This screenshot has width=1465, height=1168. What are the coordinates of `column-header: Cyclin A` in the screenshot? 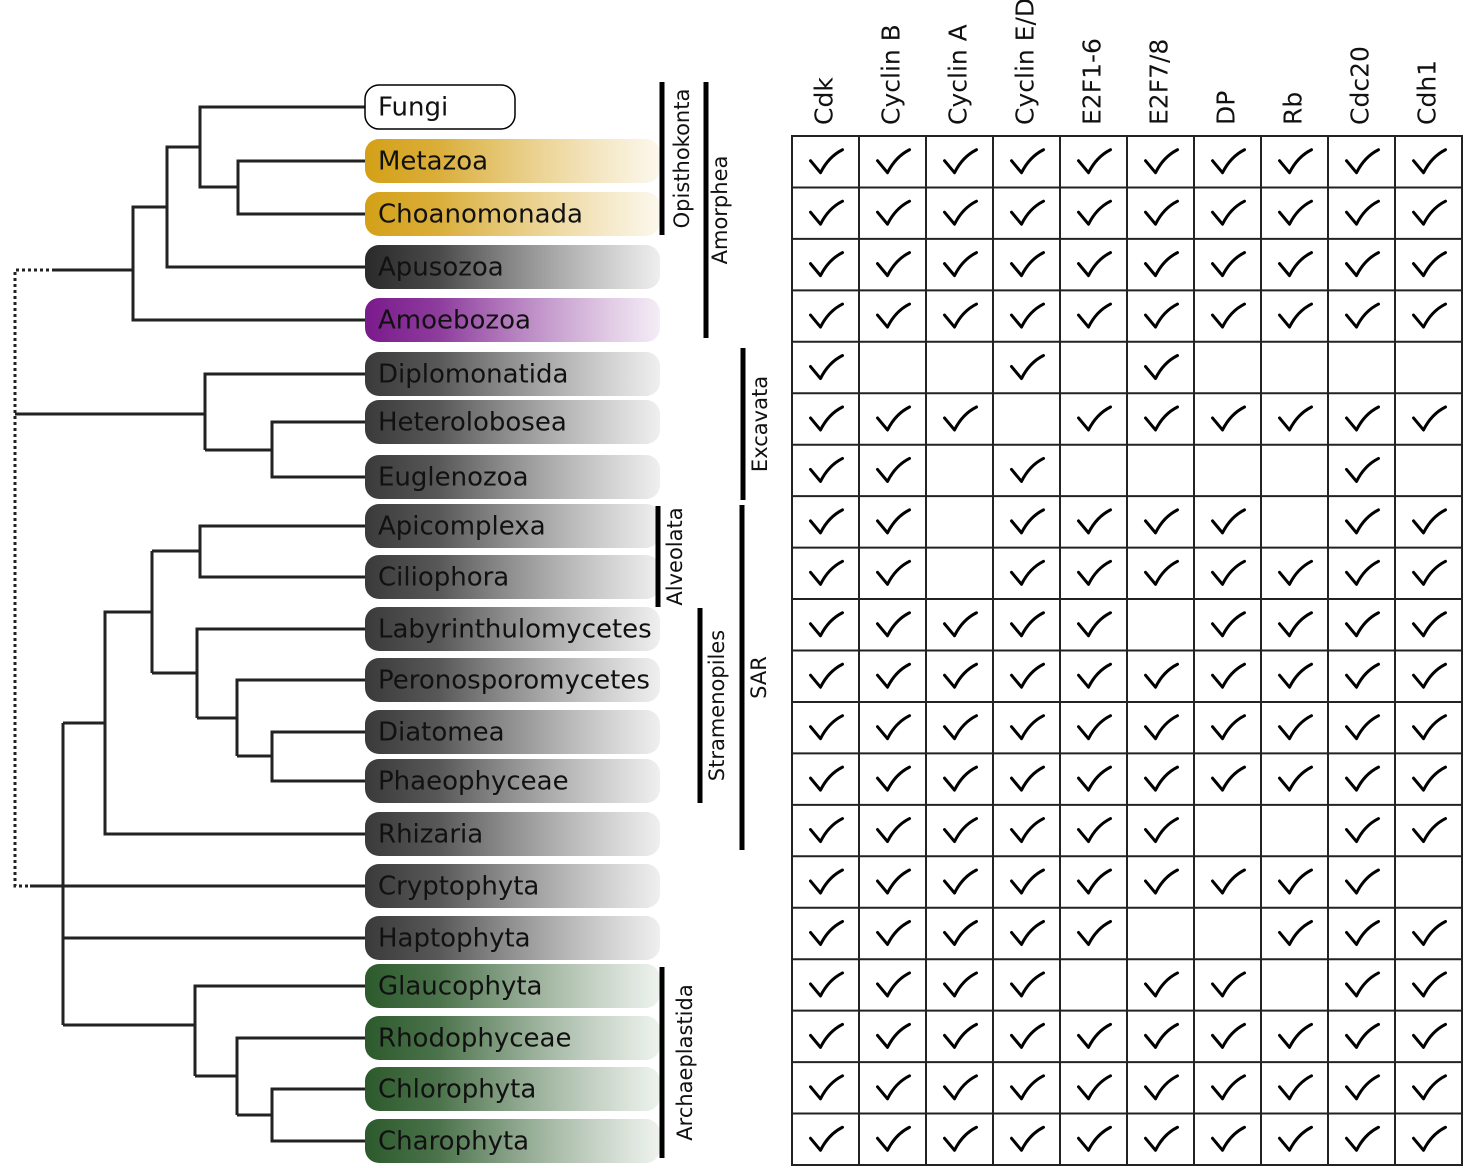 It's located at (958, 74).